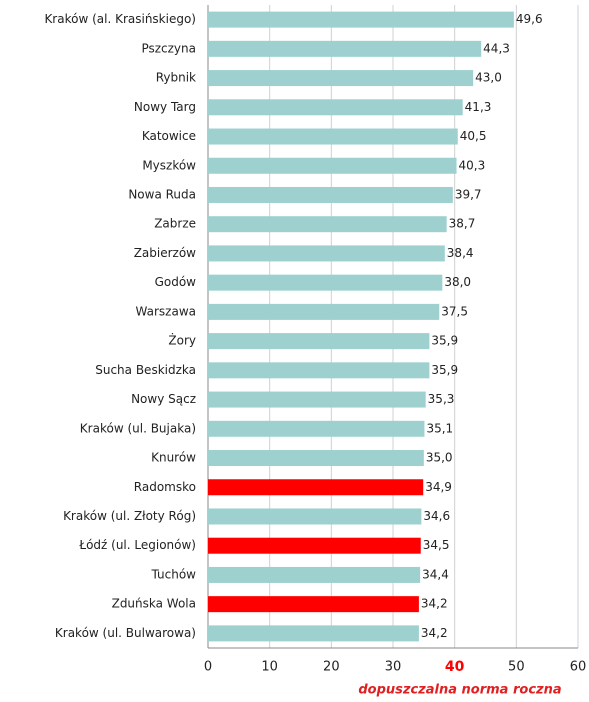 The image size is (589, 702). What do you see at coordinates (125, 633) in the screenshot?
I see `y-tick-label: Kraków (ul. Bulwarowa)` at bounding box center [125, 633].